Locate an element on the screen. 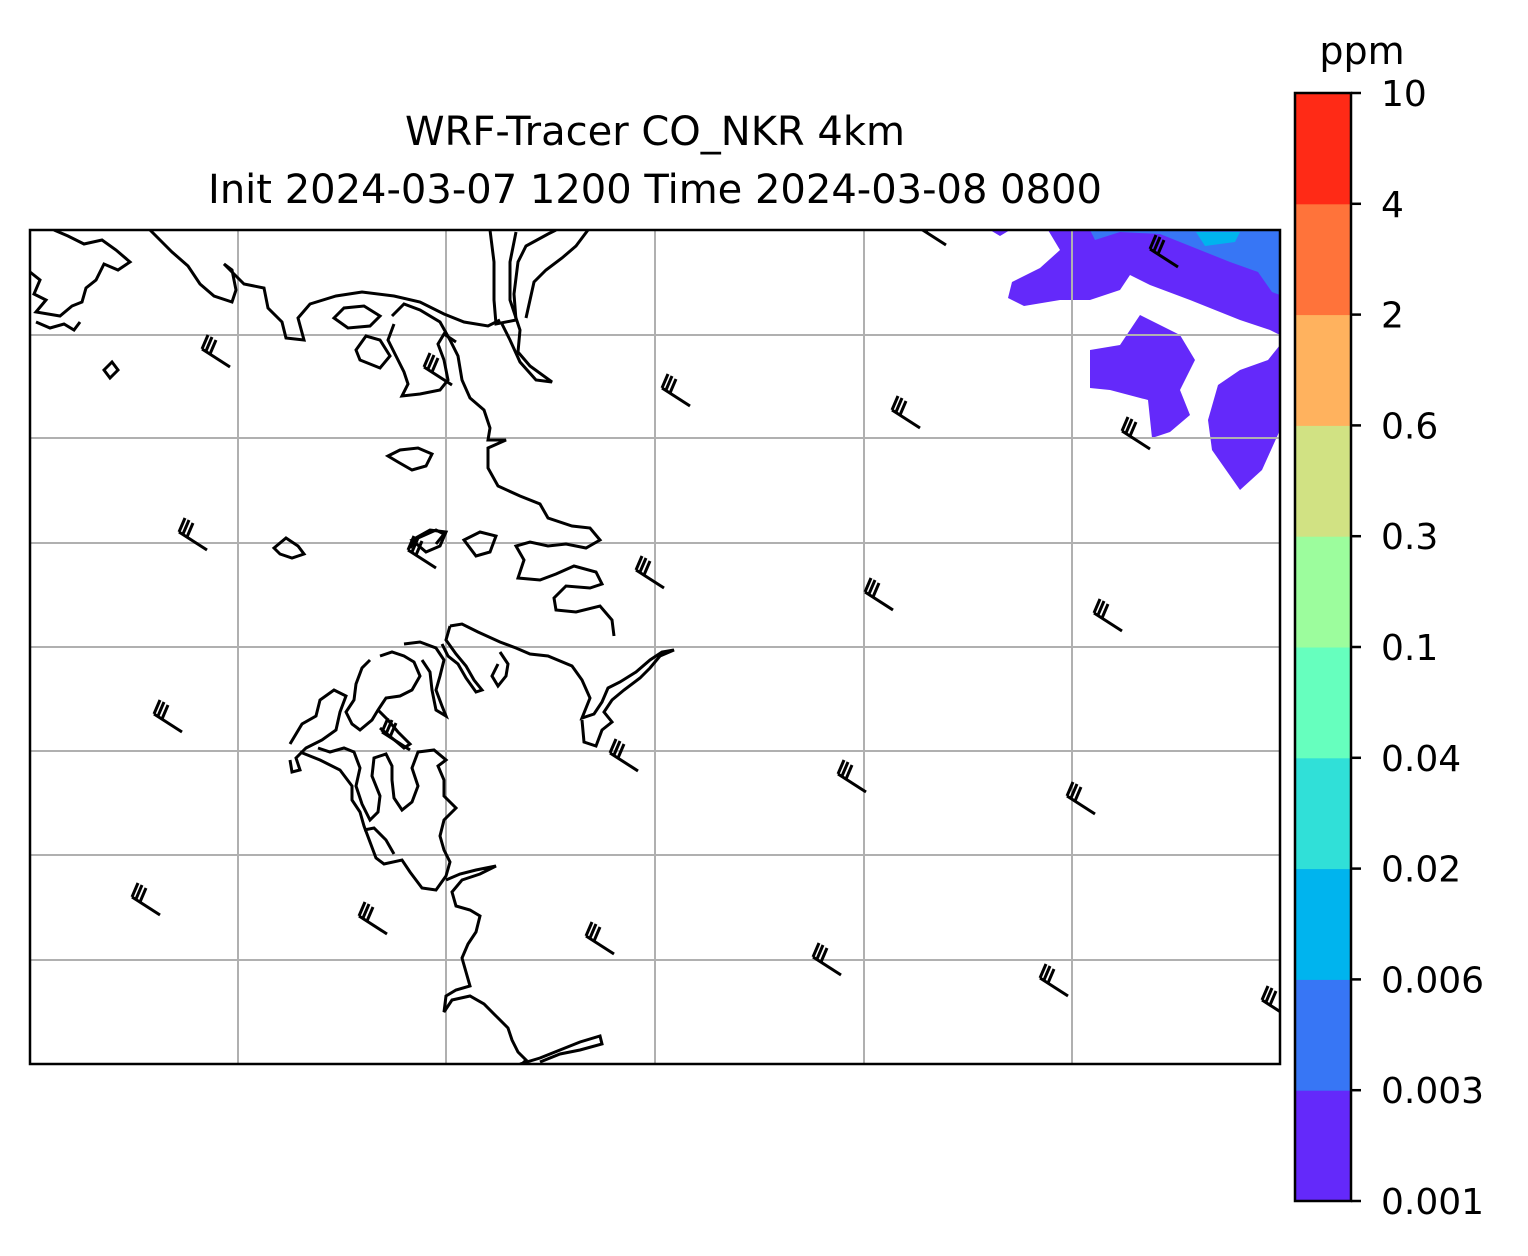 Image resolution: width=1528 pixels, height=1256 pixels. tracer-region-mid is located at coordinates (1185, 262).